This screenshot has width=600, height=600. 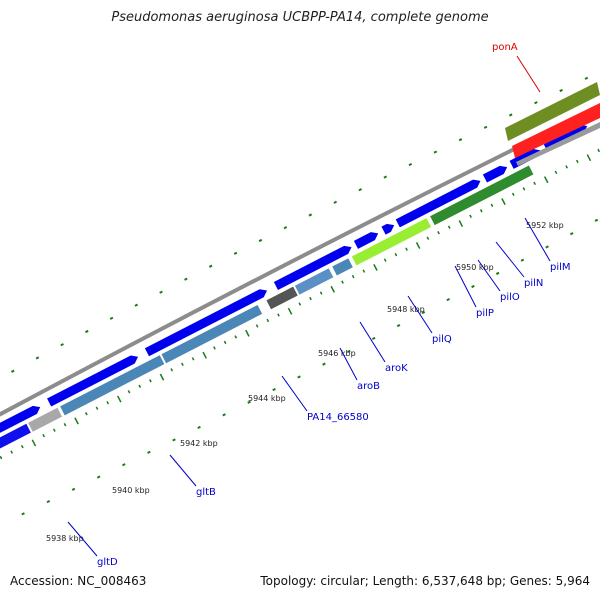 I want to click on scale-label: 5942 kbp, so click(x=199, y=443).